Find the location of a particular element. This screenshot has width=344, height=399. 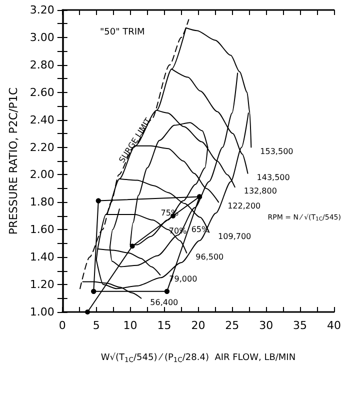

y-tick-label: 2.40 is located at coordinates (42, 119).